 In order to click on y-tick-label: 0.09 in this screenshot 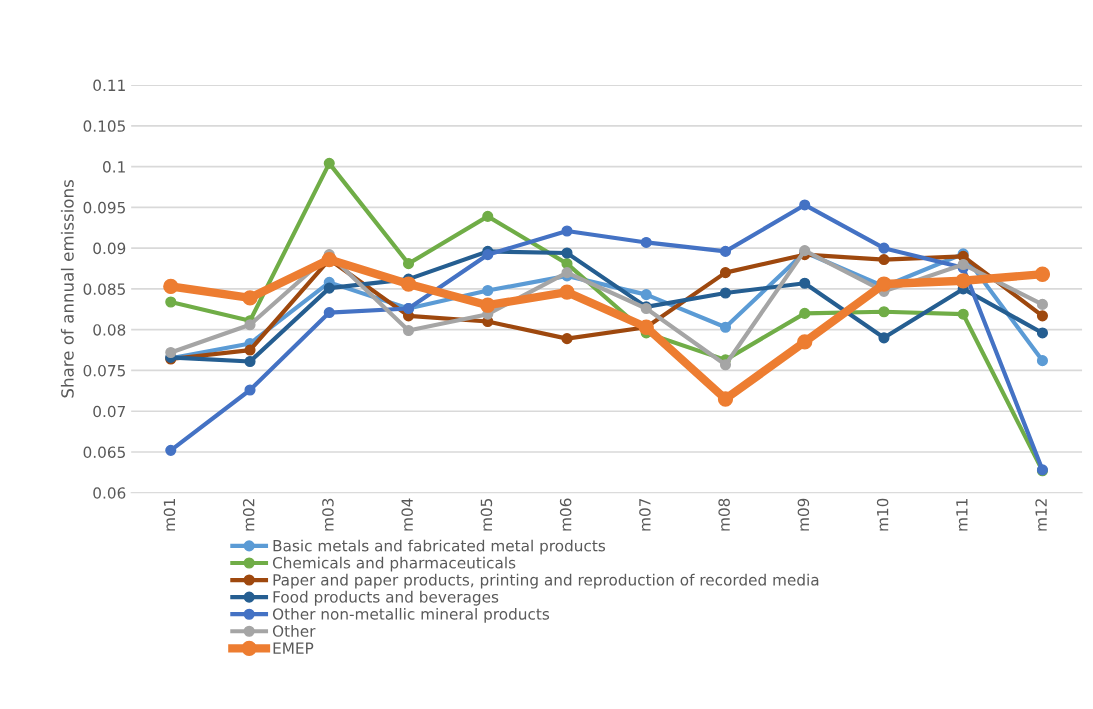, I will do `click(109, 248)`.